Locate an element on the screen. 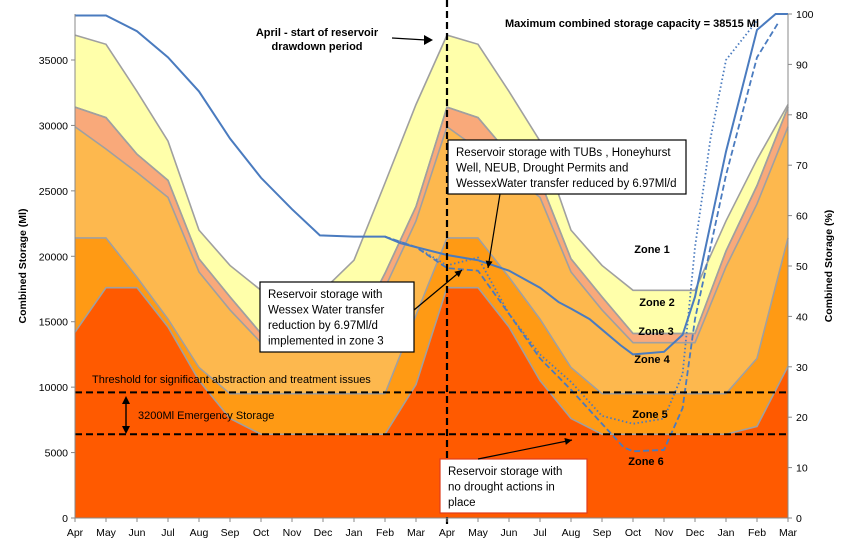  emergency-arrowhead-down is located at coordinates (126, 430).